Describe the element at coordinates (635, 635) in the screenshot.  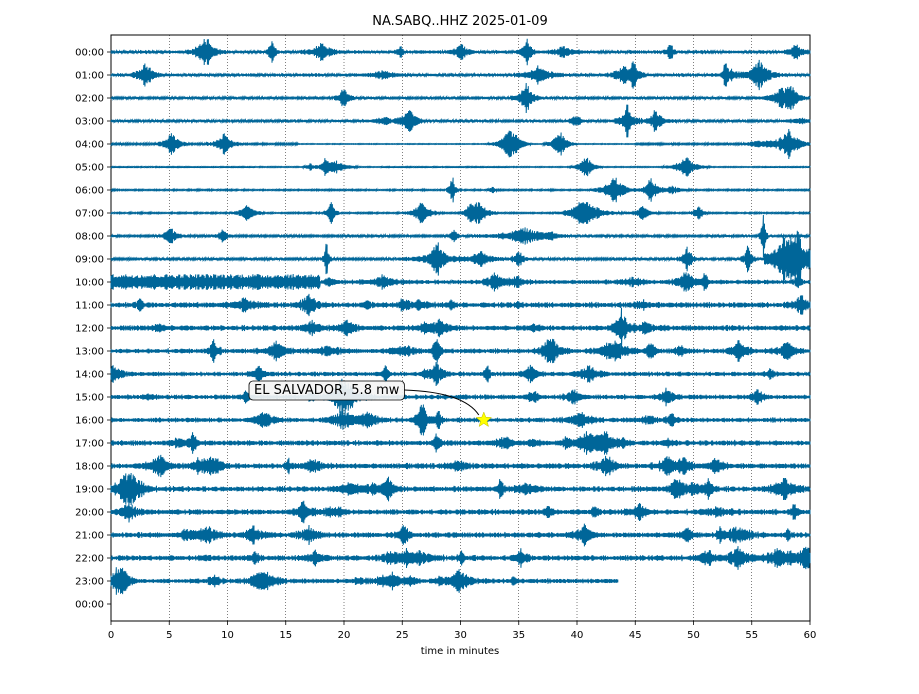
I see `x-tick-label: 45` at that location.